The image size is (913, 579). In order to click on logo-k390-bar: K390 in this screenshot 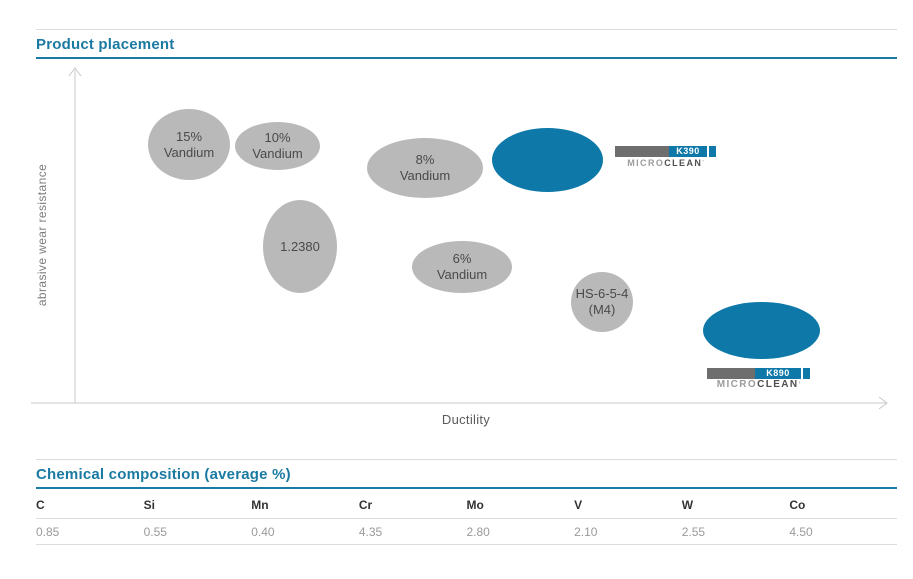, I will do `click(665, 151)`.